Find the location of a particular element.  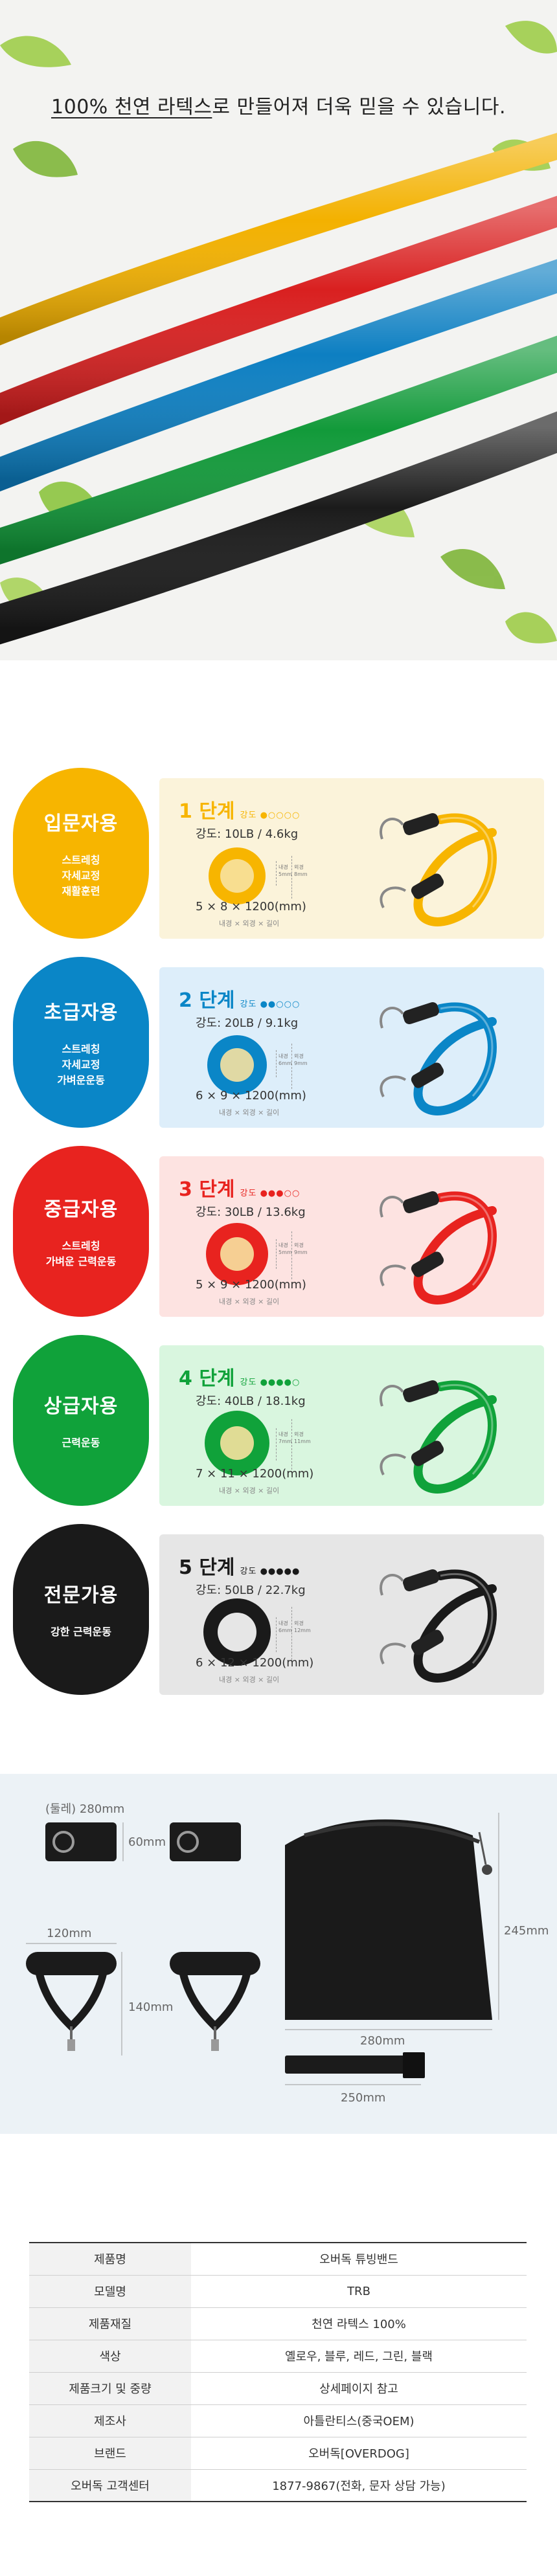

ankle-height-label: 60mm is located at coordinates (147, 1842).